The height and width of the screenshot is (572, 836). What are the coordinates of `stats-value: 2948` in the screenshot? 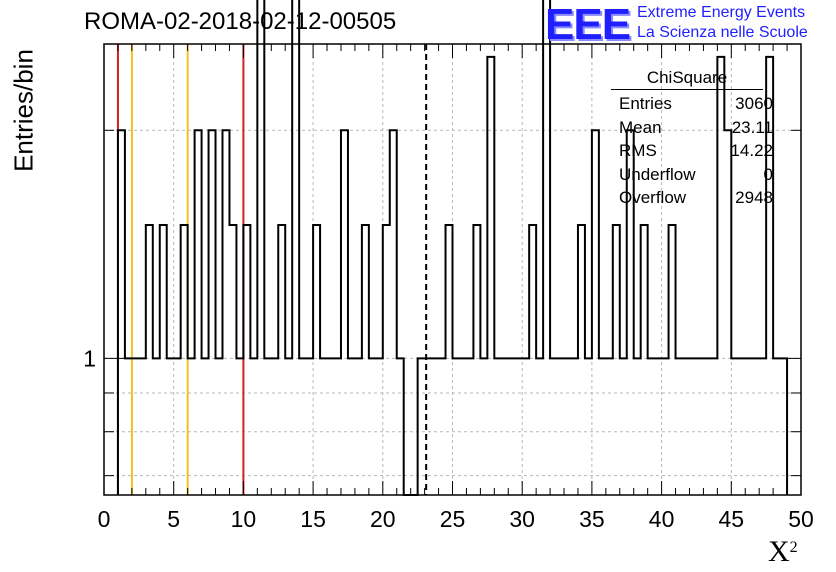 It's located at (754, 197).